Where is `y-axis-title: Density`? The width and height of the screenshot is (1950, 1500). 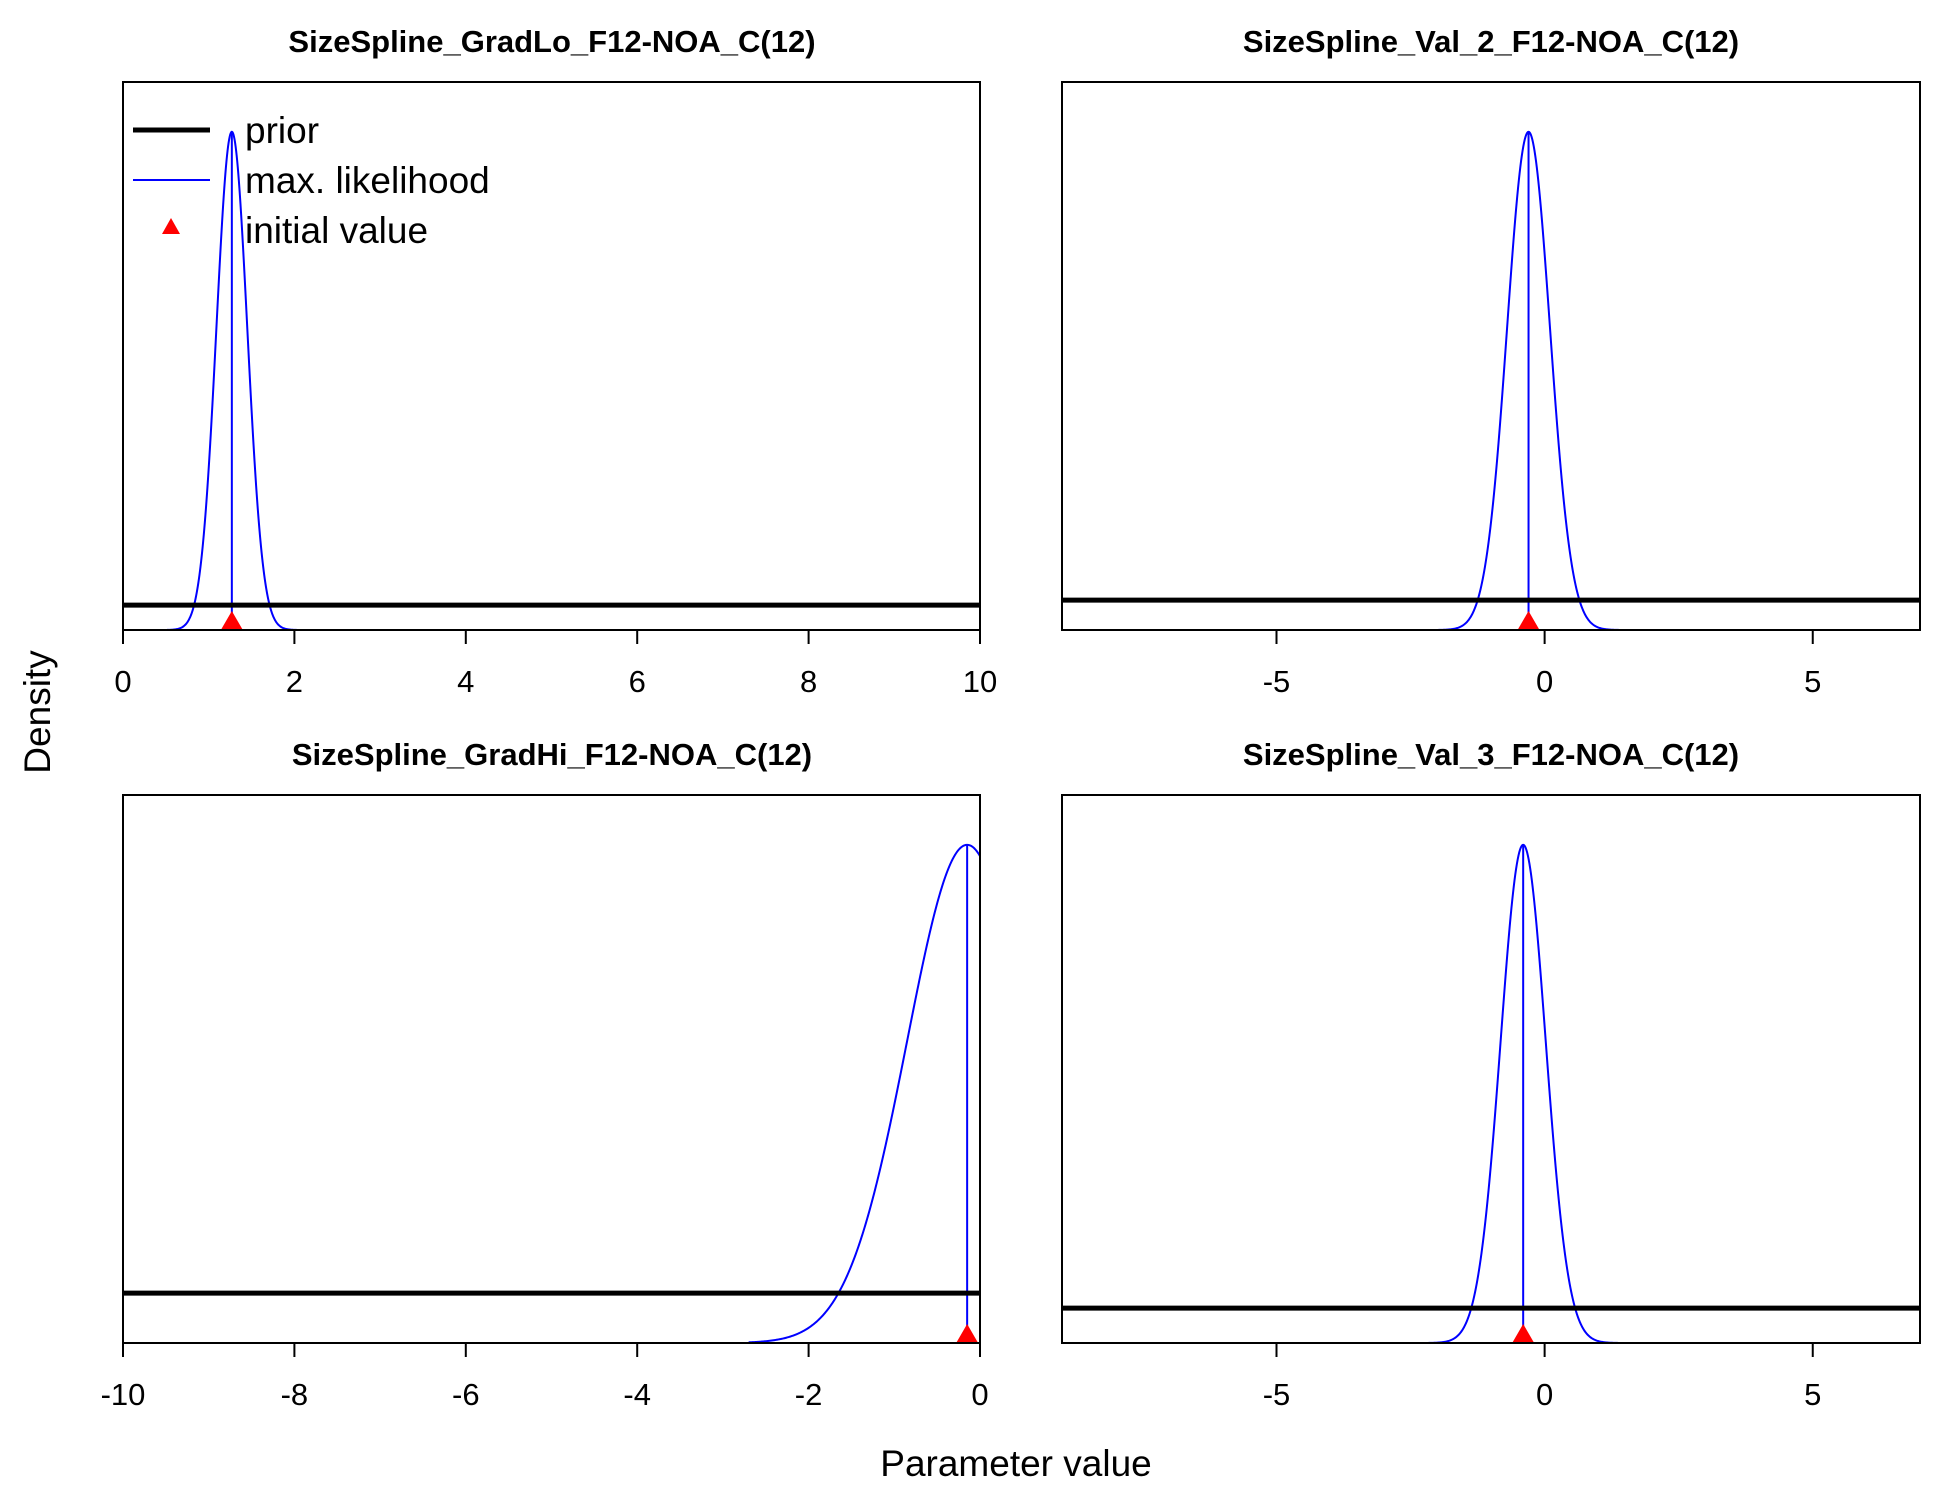 y-axis-title: Density is located at coordinates (37, 712).